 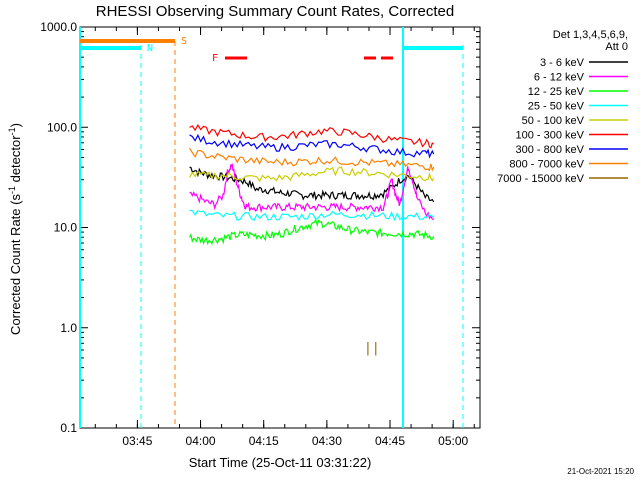 What do you see at coordinates (546, 165) in the screenshot?
I see `legend-label: 800 - 7000 keV` at bounding box center [546, 165].